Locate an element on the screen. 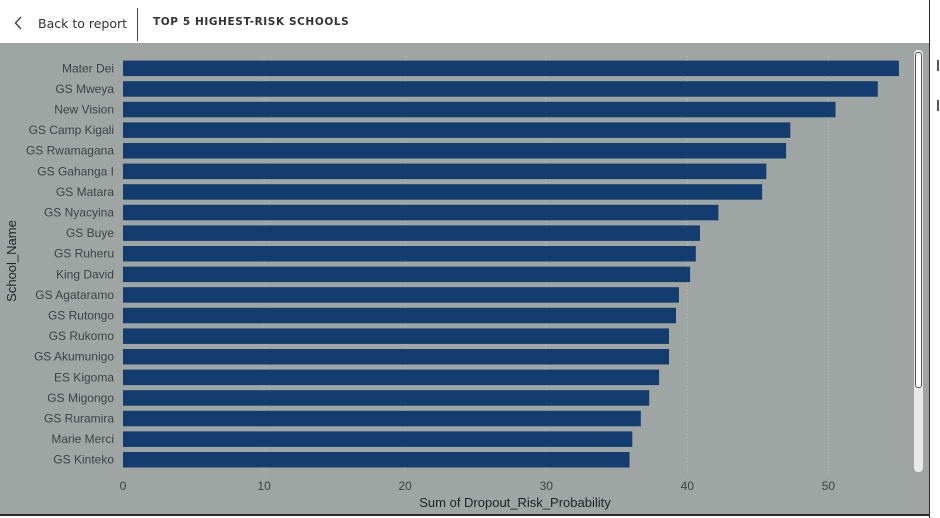  x-tick-label: 10 is located at coordinates (264, 486).